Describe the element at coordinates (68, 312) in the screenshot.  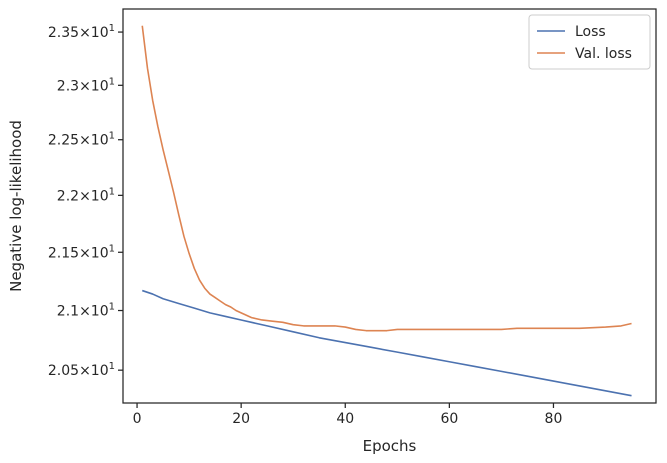
I see `y-tick-mantissa: 2.1` at that location.